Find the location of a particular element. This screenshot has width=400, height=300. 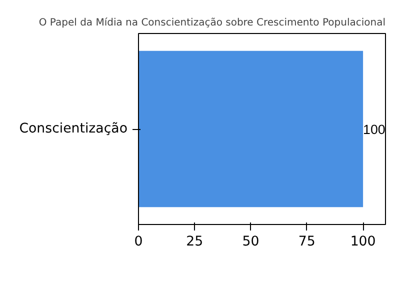

y-tick-label: Conscientização is located at coordinates (73, 129).